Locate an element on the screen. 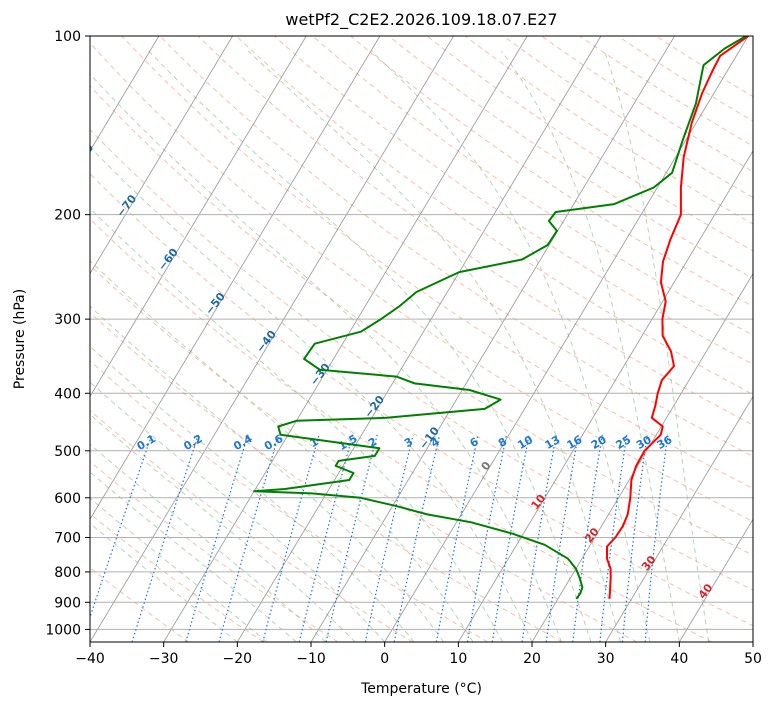 The width and height of the screenshot is (775, 708). x-tick-label: 20 is located at coordinates (532, 659).